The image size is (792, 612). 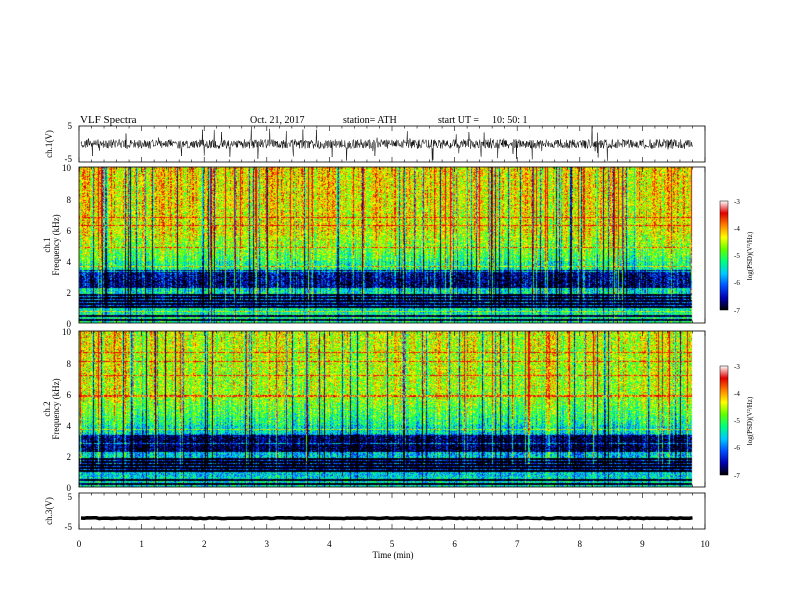 What do you see at coordinates (267, 544) in the screenshot?
I see `time-tick-label: 3` at bounding box center [267, 544].